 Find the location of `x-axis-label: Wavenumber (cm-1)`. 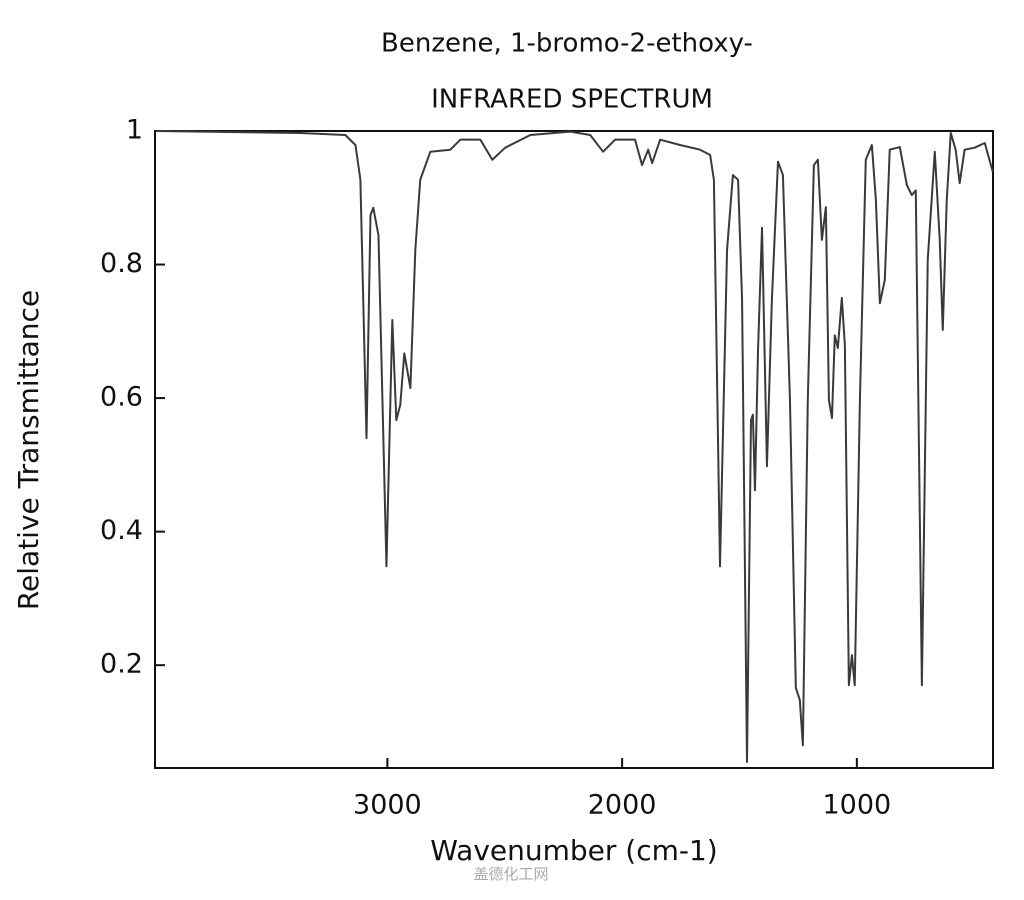

x-axis-label: Wavenumber (cm-1) is located at coordinates (573, 850).